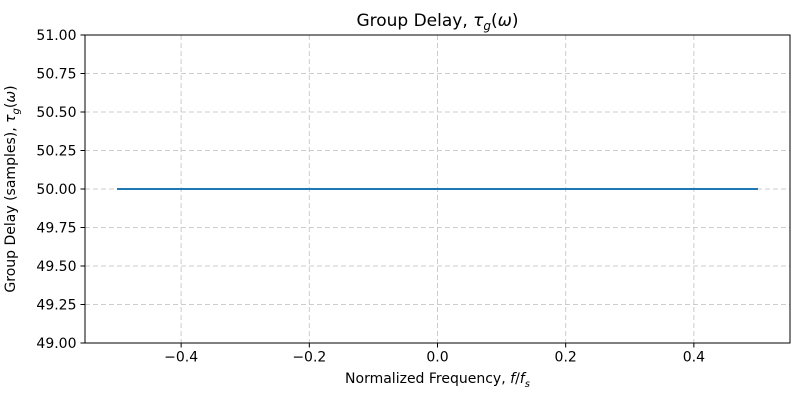 This screenshot has height=400, width=800. Describe the element at coordinates (437, 380) in the screenshot. I see `x-axis-label: Normalized Frequency, f/fs` at that location.